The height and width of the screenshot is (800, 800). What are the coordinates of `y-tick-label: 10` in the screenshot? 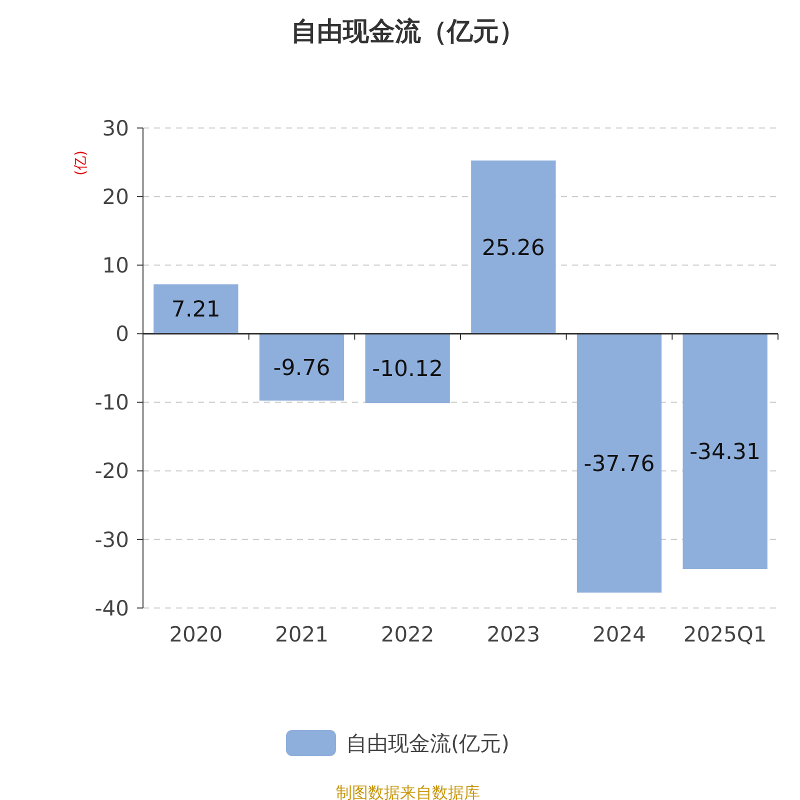 It's located at (115, 265).